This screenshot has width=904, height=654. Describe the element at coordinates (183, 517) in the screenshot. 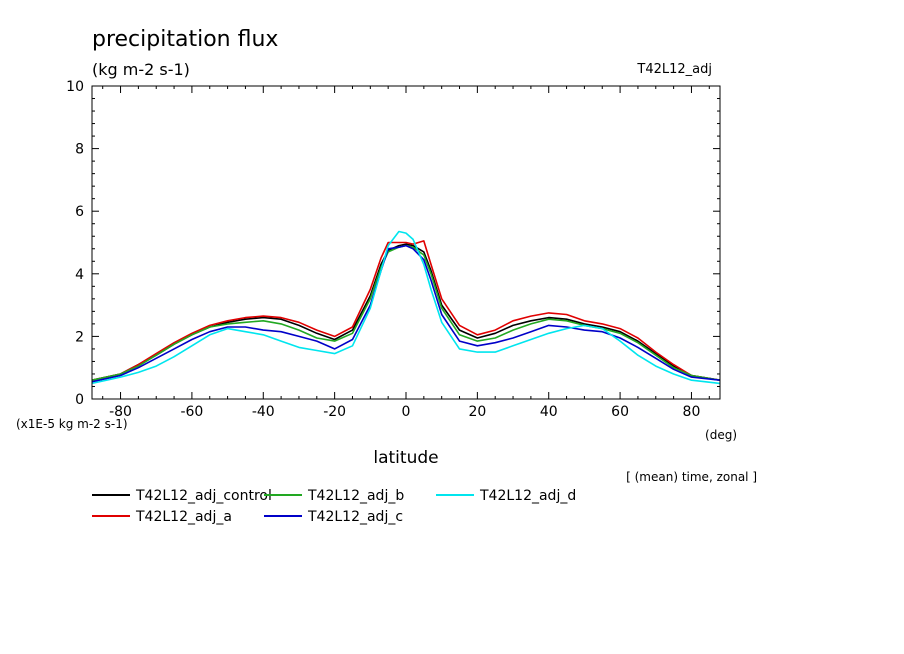

I see `legend-label: T42L12_adj_a` at that location.